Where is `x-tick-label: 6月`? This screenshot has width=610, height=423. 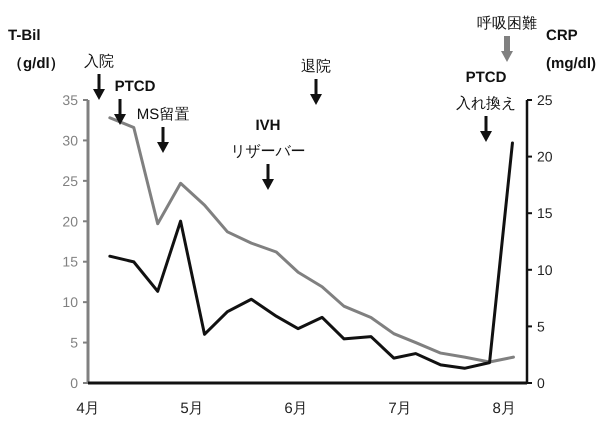
x-tick-label: 6月 is located at coordinates (296, 408).